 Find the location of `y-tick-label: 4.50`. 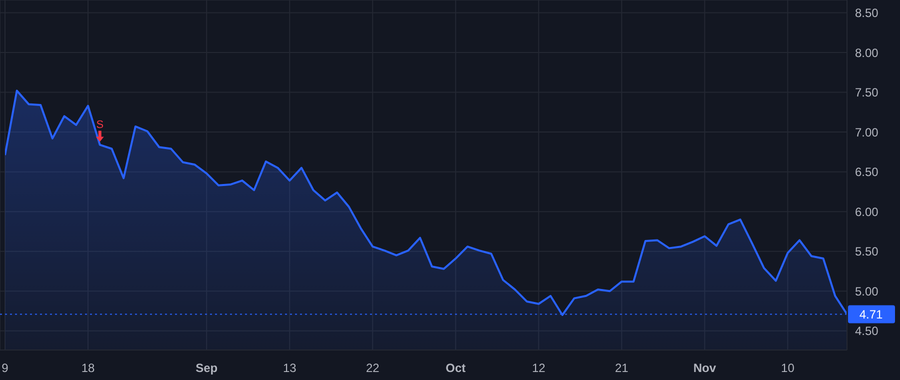

y-tick-label: 4.50 is located at coordinates (867, 331).